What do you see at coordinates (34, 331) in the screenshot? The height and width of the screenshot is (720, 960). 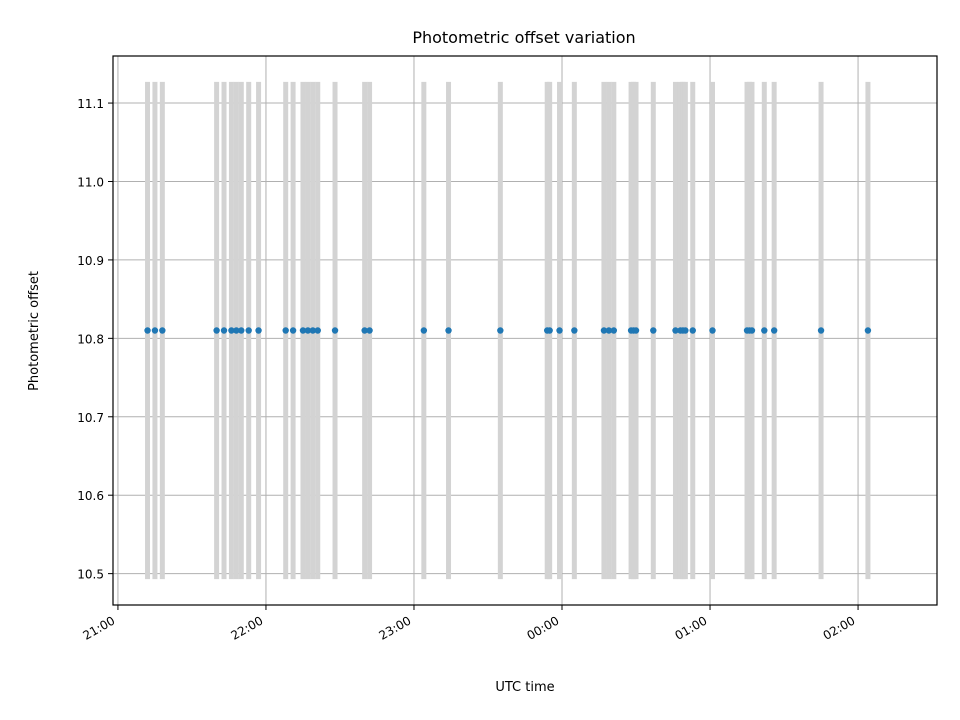 I see `y-axis-label: Photometric offset` at bounding box center [34, 331].